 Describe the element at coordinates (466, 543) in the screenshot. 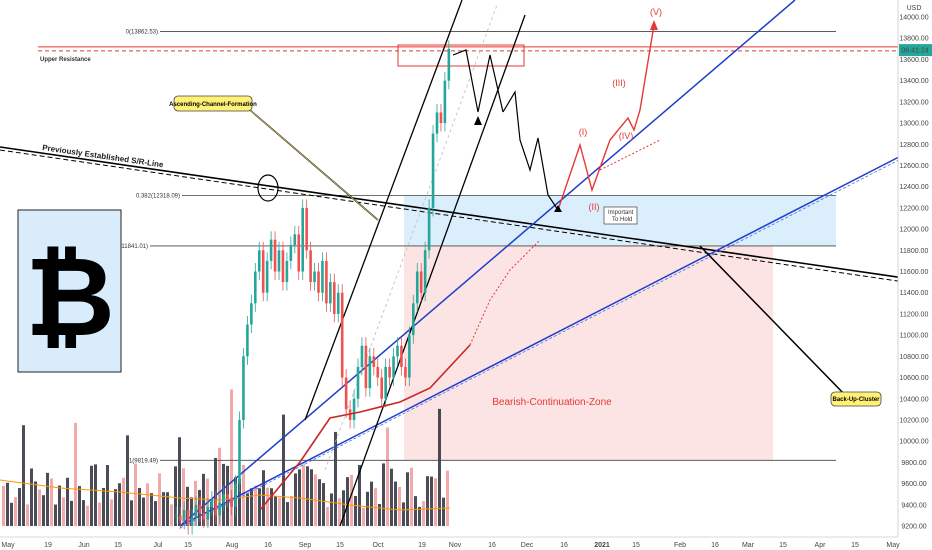

I see `time-axis-bg` at that location.